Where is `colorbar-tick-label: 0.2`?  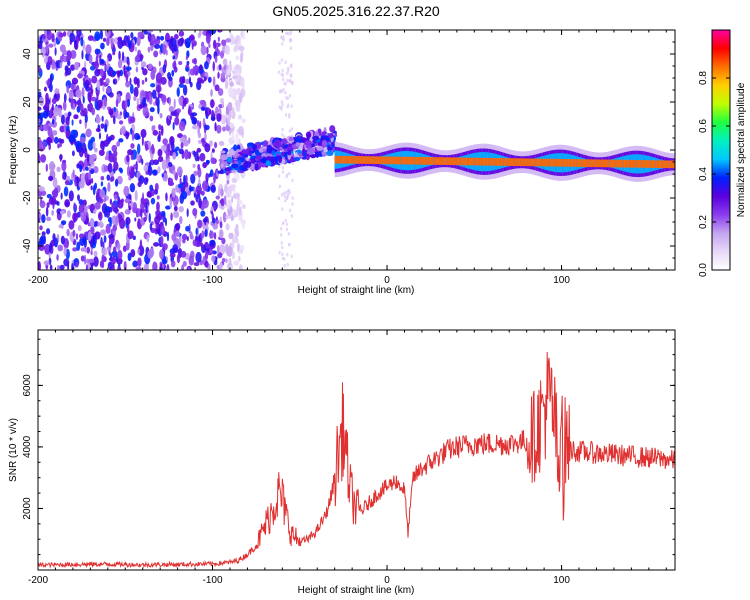 colorbar-tick-label: 0.2 is located at coordinates (703, 222).